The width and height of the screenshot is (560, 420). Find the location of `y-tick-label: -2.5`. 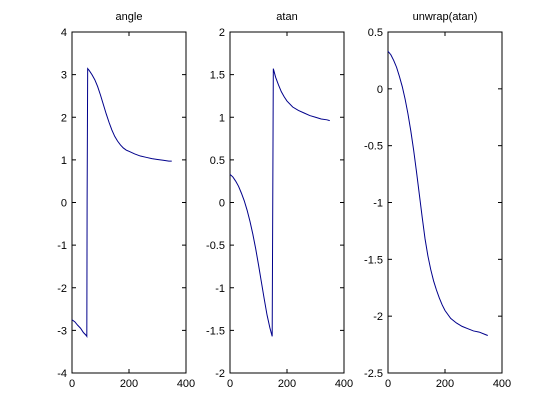

y-tick-label: -2.5 is located at coordinates (373, 374).